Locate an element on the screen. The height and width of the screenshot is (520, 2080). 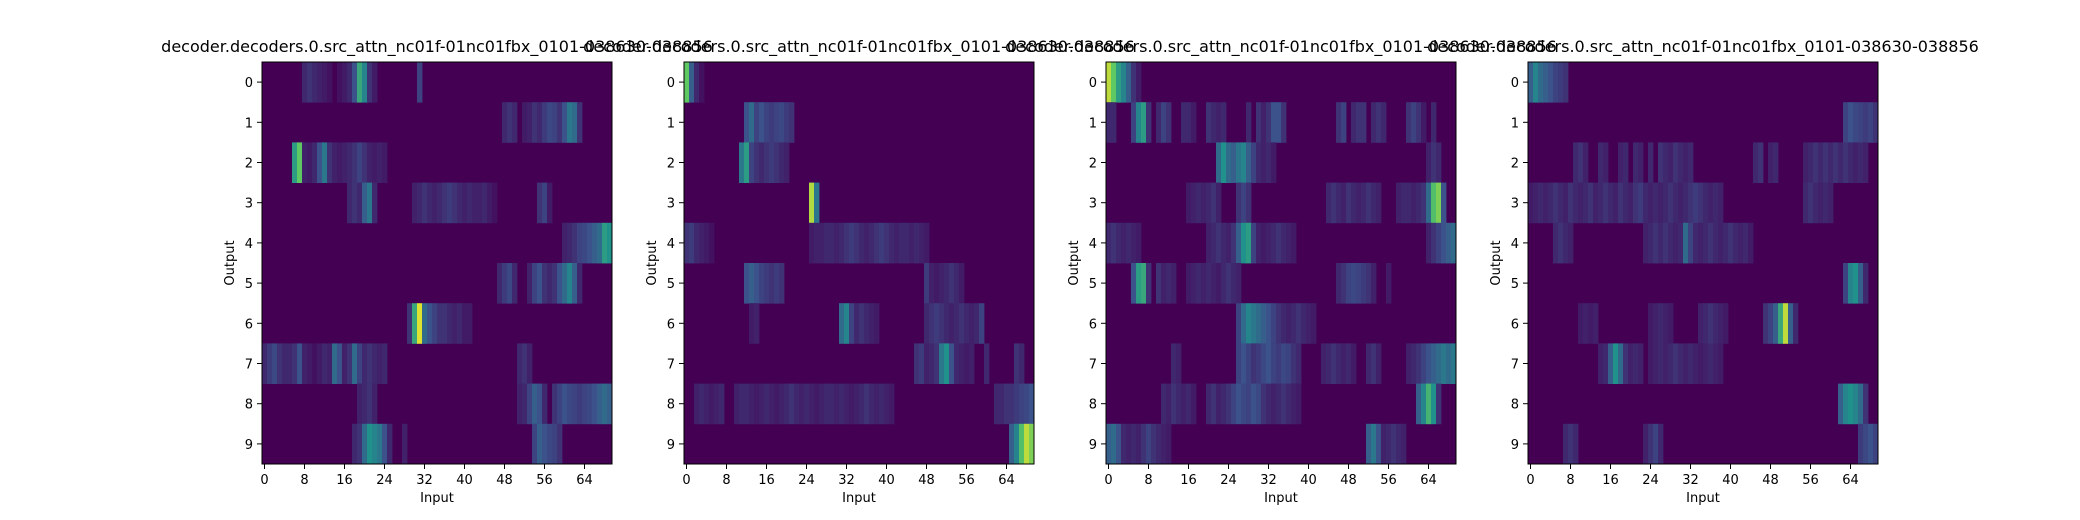
x-tick-label: 32 is located at coordinates (1268, 480).